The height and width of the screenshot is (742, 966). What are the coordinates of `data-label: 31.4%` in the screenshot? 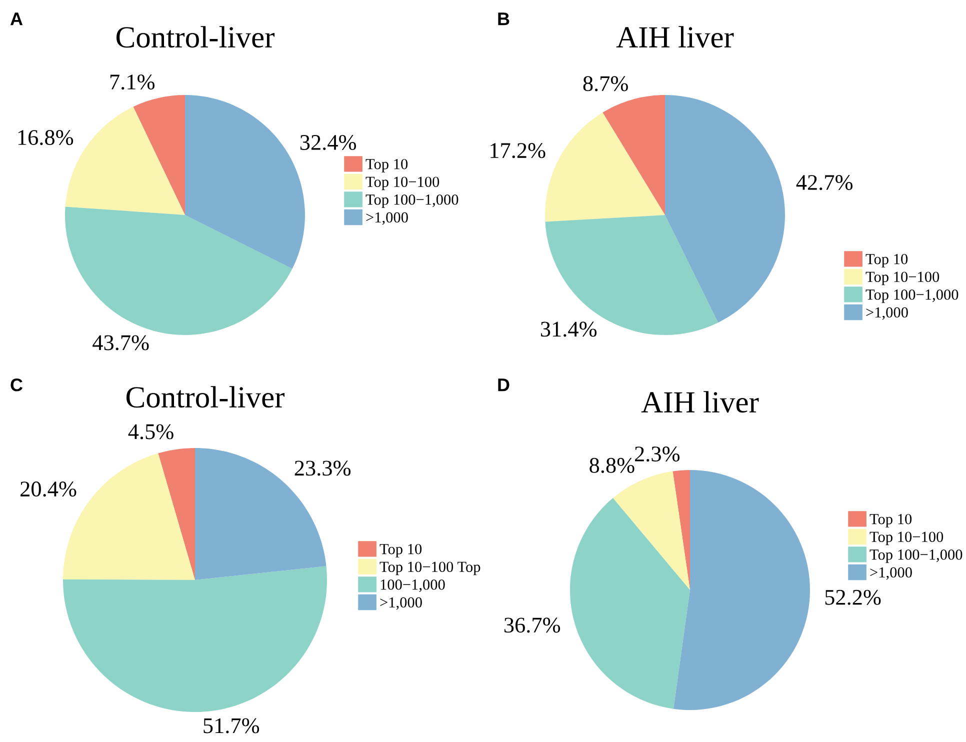 It's located at (568, 329).